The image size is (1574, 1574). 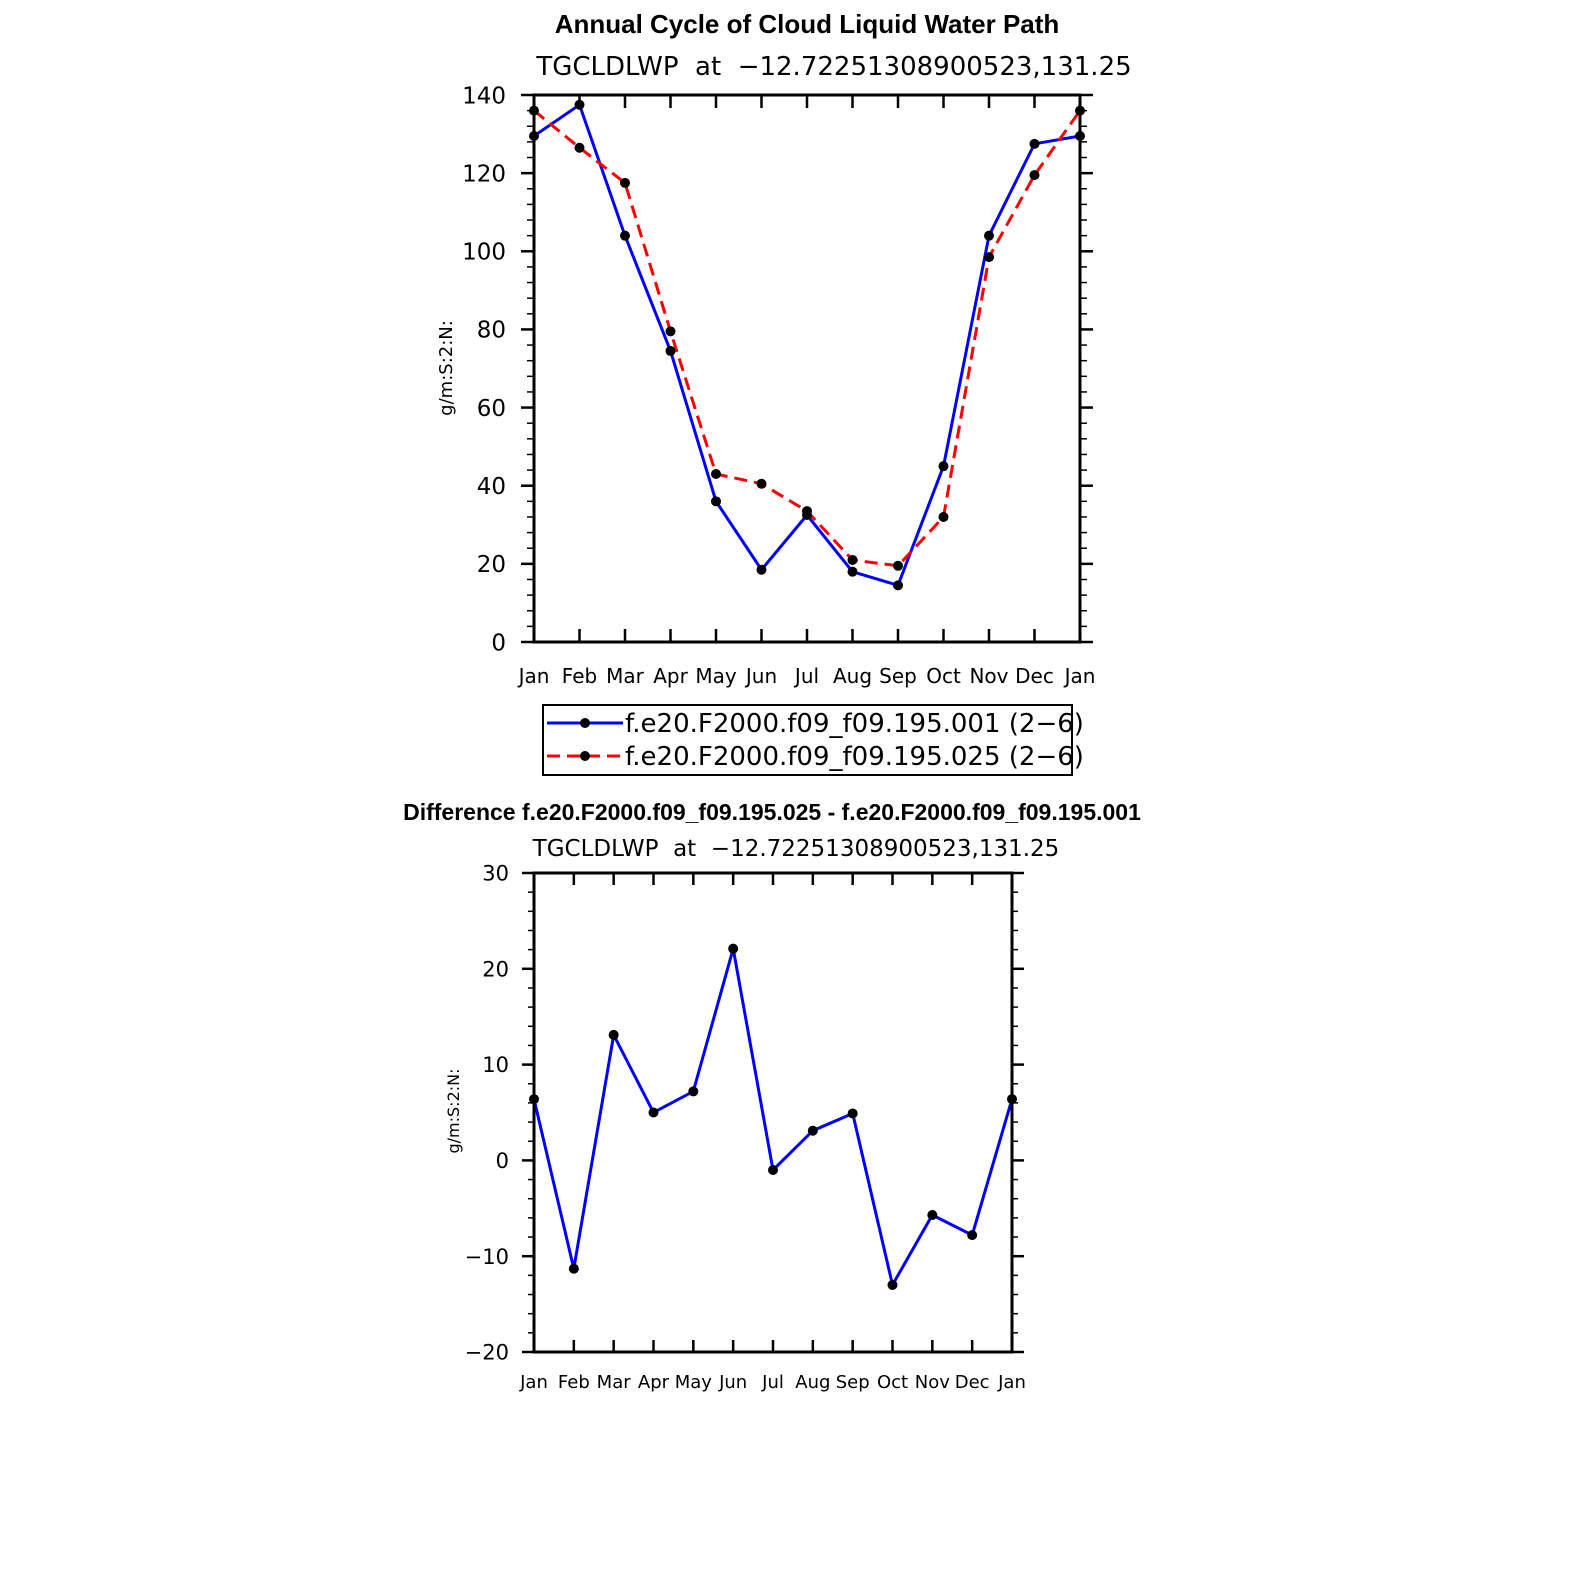 What do you see at coordinates (484, 96) in the screenshot?
I see `y-tick-label: 140` at bounding box center [484, 96].